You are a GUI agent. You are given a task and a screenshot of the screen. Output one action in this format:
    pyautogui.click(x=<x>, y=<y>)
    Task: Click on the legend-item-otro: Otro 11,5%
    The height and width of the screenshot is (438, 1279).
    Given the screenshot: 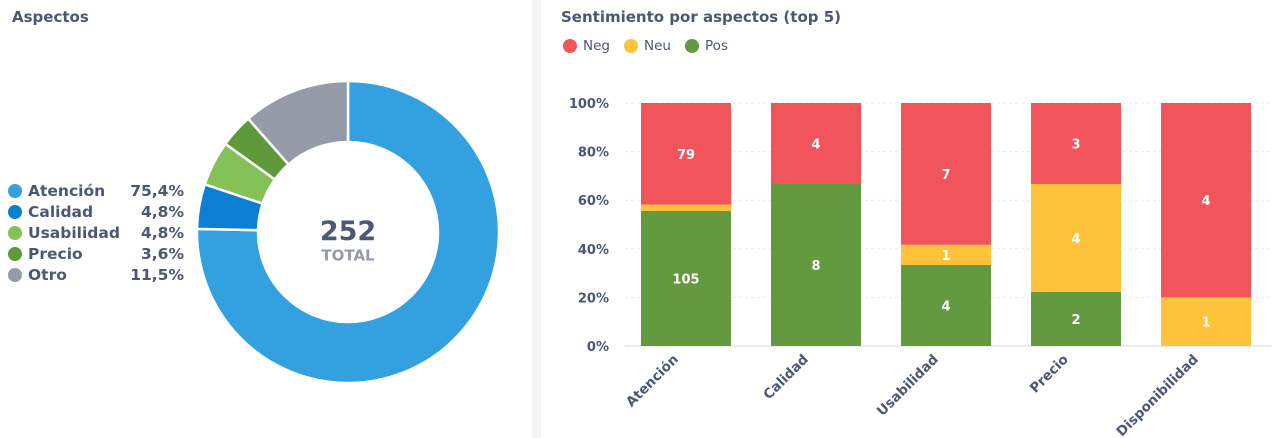 What is the action you would take?
    pyautogui.click(x=96, y=274)
    